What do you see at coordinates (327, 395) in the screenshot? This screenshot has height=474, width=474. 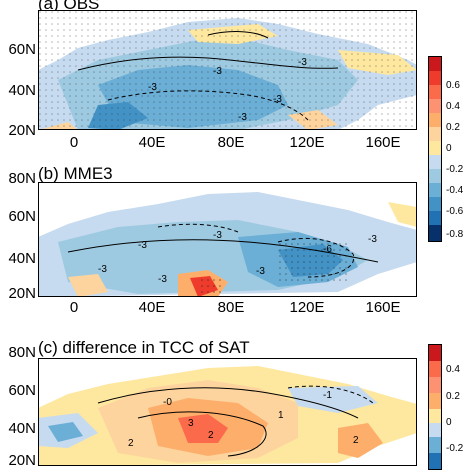 I see `contour-label: -1` at bounding box center [327, 395].